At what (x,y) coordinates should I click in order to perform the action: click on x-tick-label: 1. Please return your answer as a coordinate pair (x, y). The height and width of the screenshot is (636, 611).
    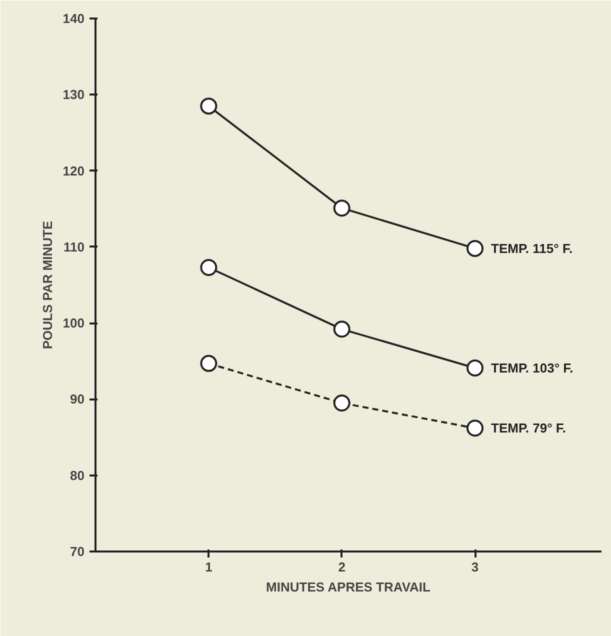
    Looking at the image, I should click on (208, 567).